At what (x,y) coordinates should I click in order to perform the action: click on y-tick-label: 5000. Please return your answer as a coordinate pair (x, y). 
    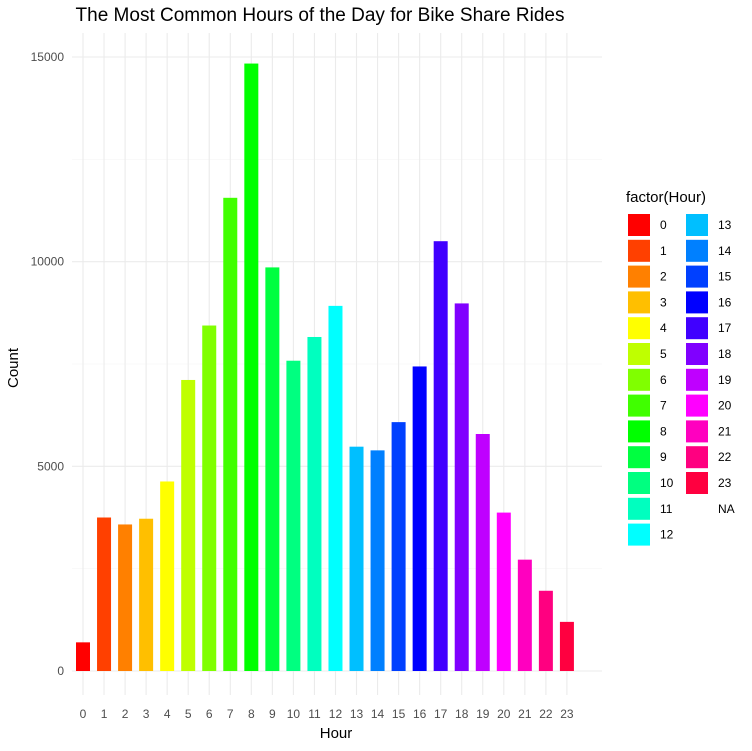
    Looking at the image, I should click on (50, 466).